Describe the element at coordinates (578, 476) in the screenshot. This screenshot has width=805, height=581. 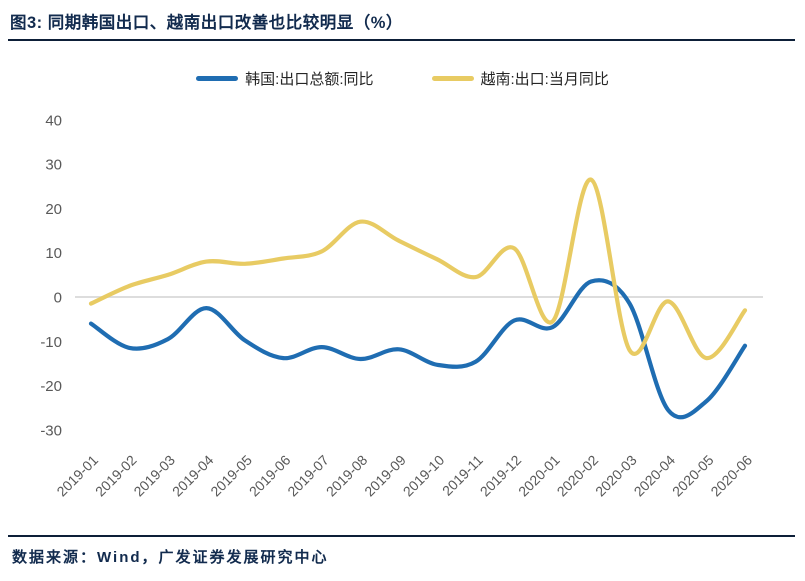
I see `x-axis-tick-label: 2020-02` at that location.